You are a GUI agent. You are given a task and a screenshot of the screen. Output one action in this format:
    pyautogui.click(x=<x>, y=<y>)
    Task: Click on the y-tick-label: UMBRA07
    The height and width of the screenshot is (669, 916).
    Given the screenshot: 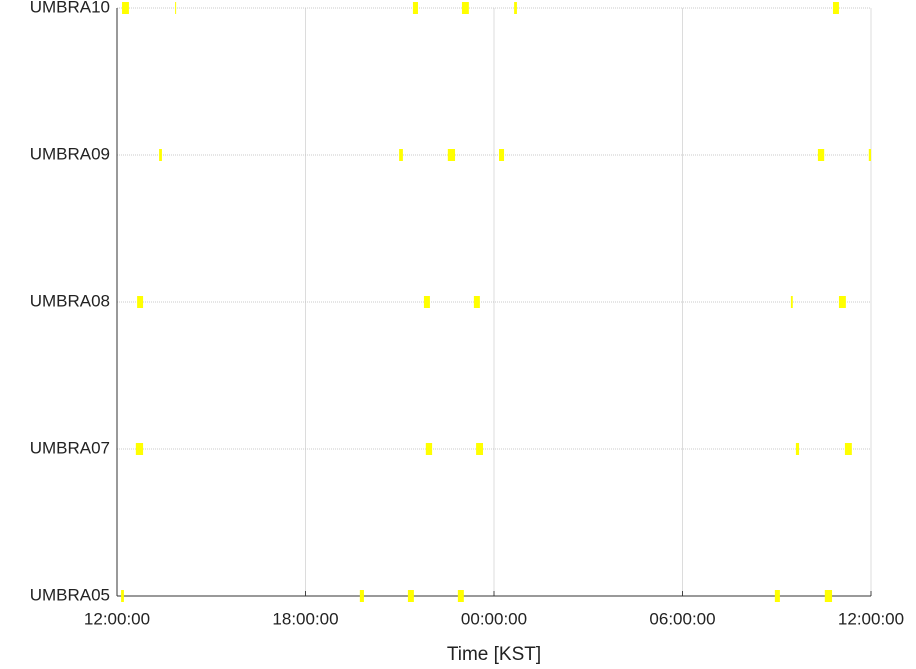 What is the action you would take?
    pyautogui.click(x=70, y=447)
    